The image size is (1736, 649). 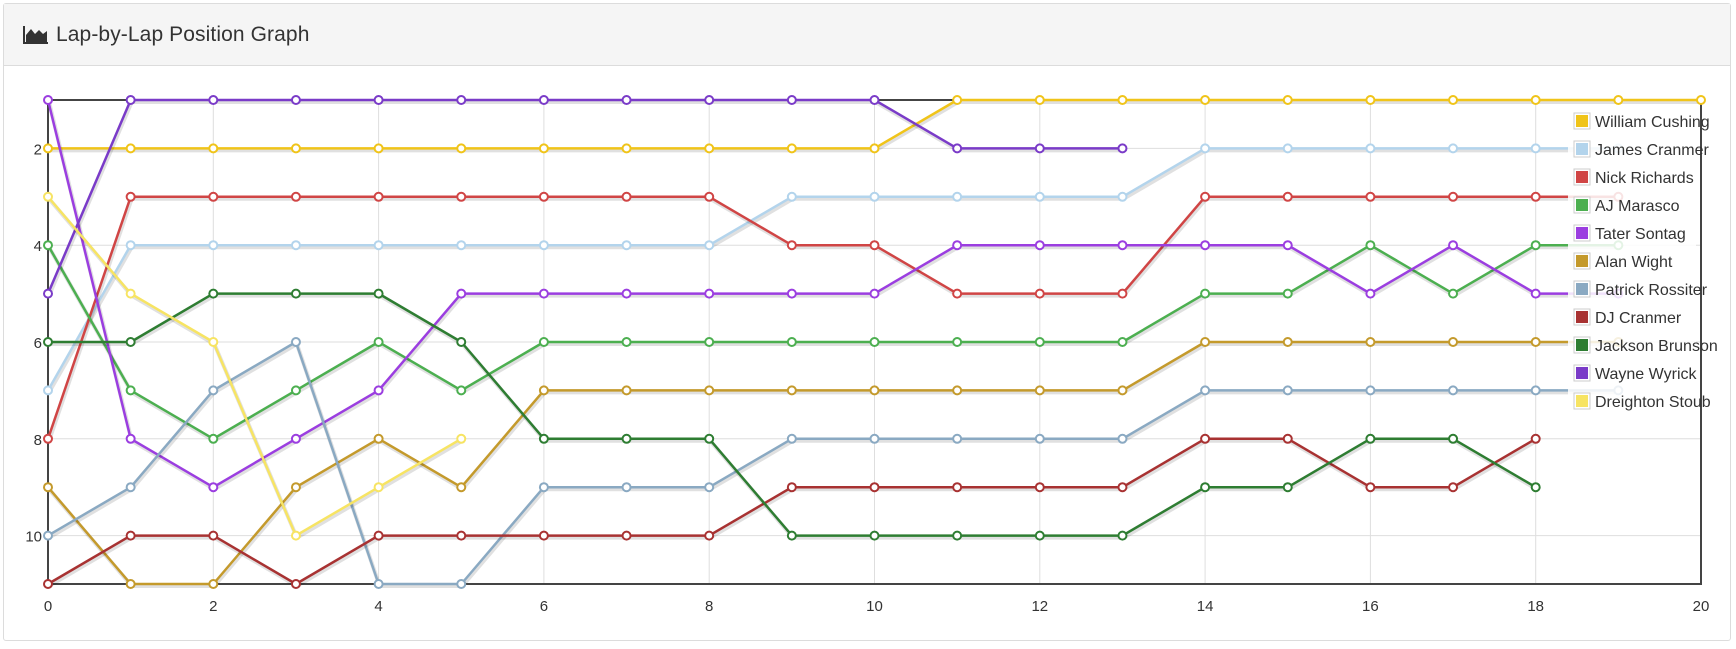 I want to click on area-chart-icon, so click(x=36, y=35).